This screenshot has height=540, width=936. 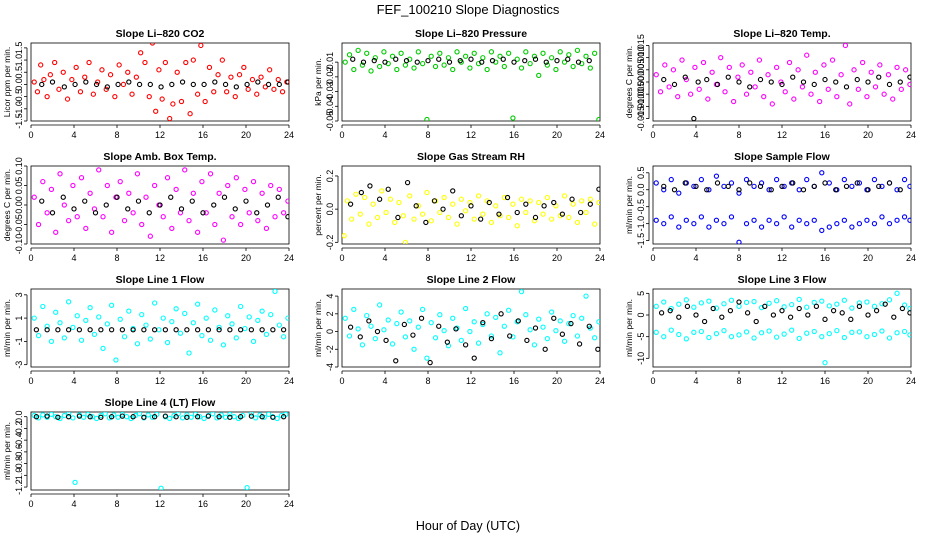 What do you see at coordinates (19, 48) in the screenshot?
I see `y-tick-label: 1.5` at bounding box center [19, 48].